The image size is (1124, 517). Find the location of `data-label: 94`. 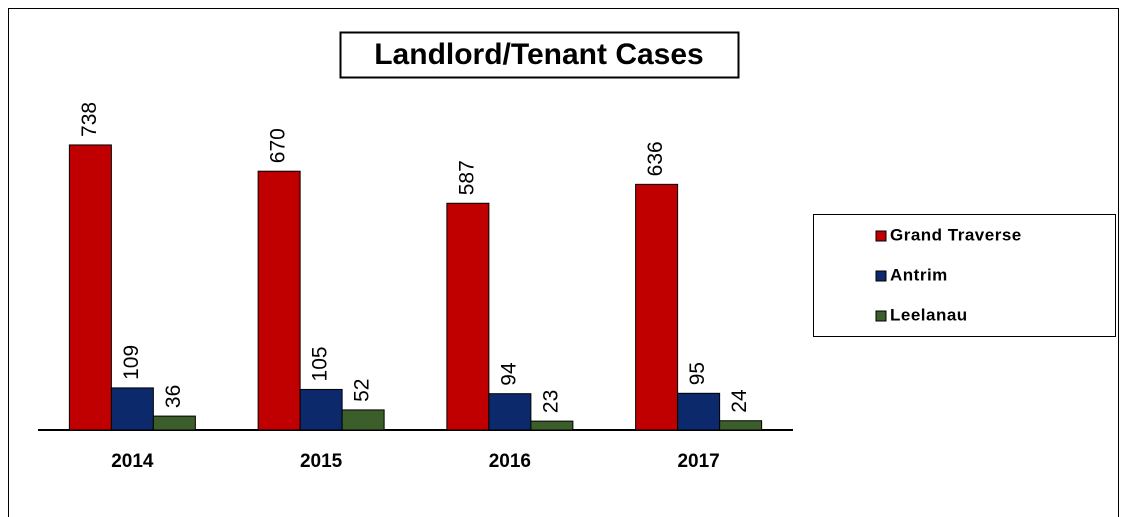

data-label: 94 is located at coordinates (508, 374).